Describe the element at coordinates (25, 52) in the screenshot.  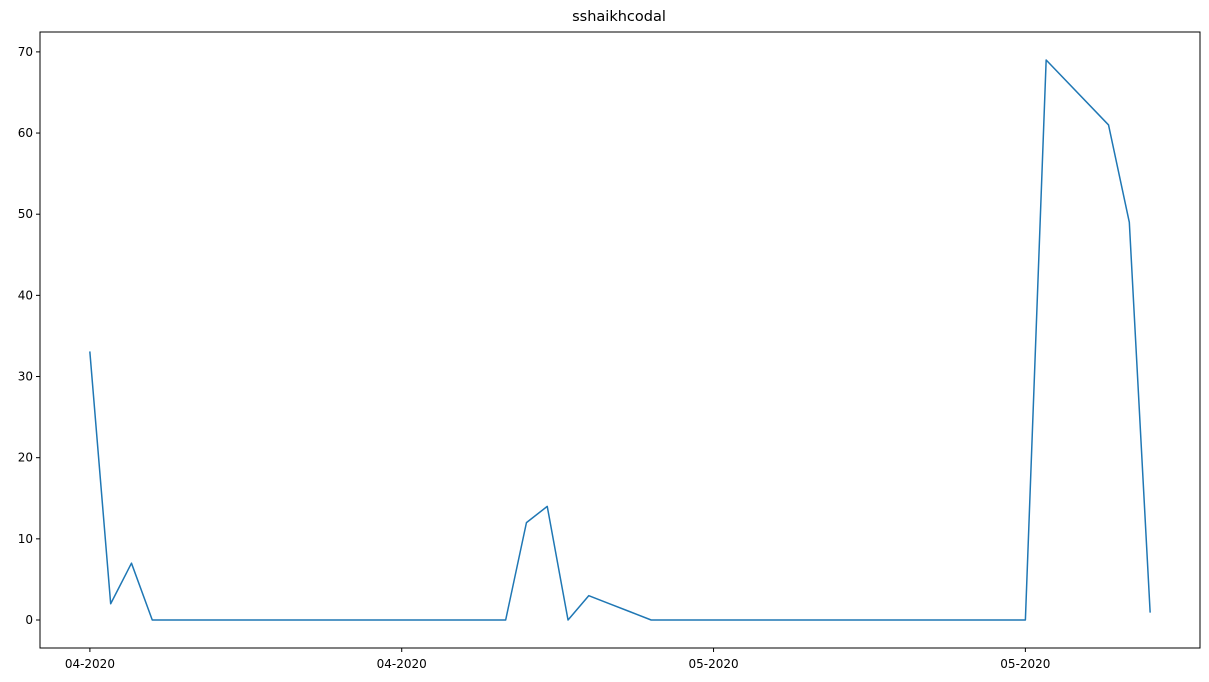
I see `y-tick-label: 70` at that location.